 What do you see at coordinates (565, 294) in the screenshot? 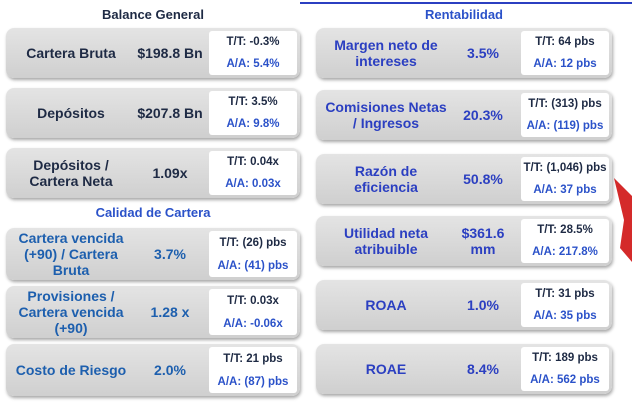
I see `qoq-change: T/T: 31 pbs` at bounding box center [565, 294].